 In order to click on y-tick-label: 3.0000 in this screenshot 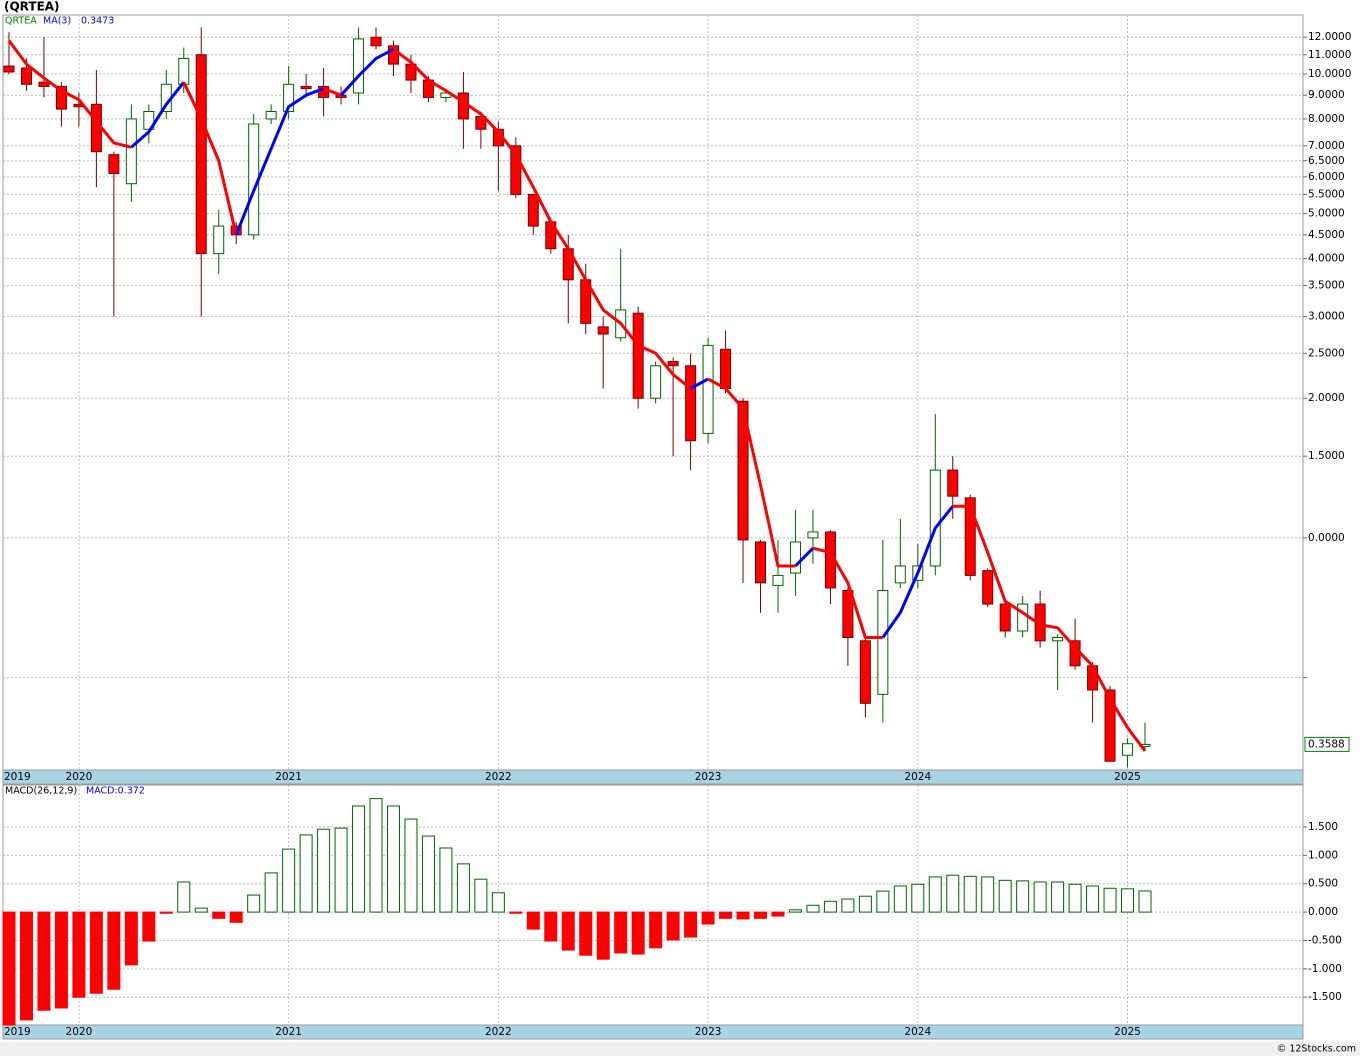, I will do `click(1326, 317)`.